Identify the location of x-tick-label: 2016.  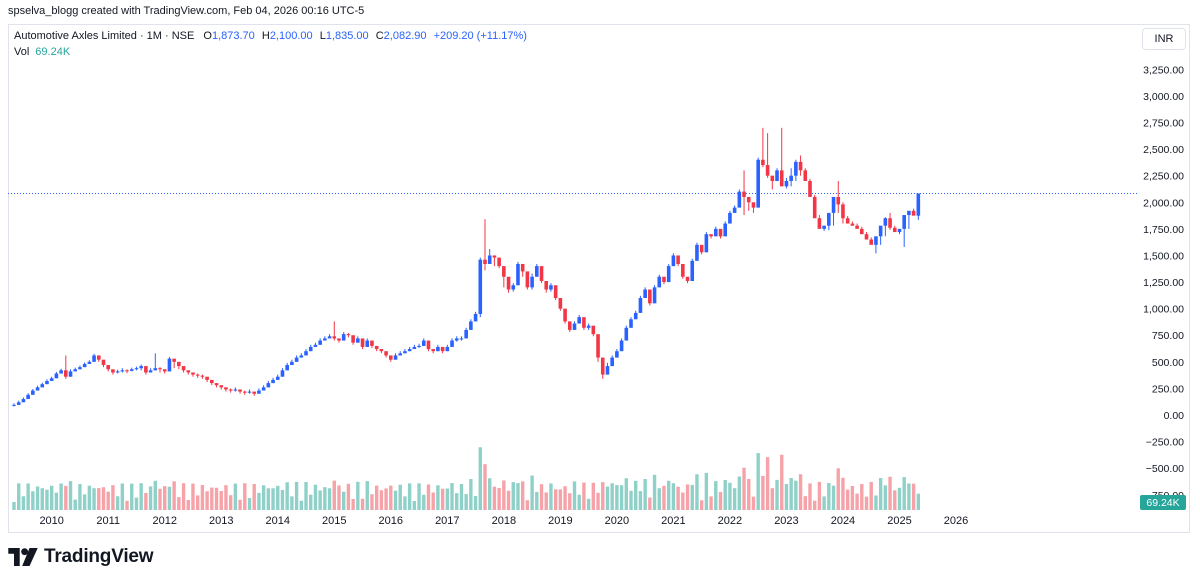
(391, 521).